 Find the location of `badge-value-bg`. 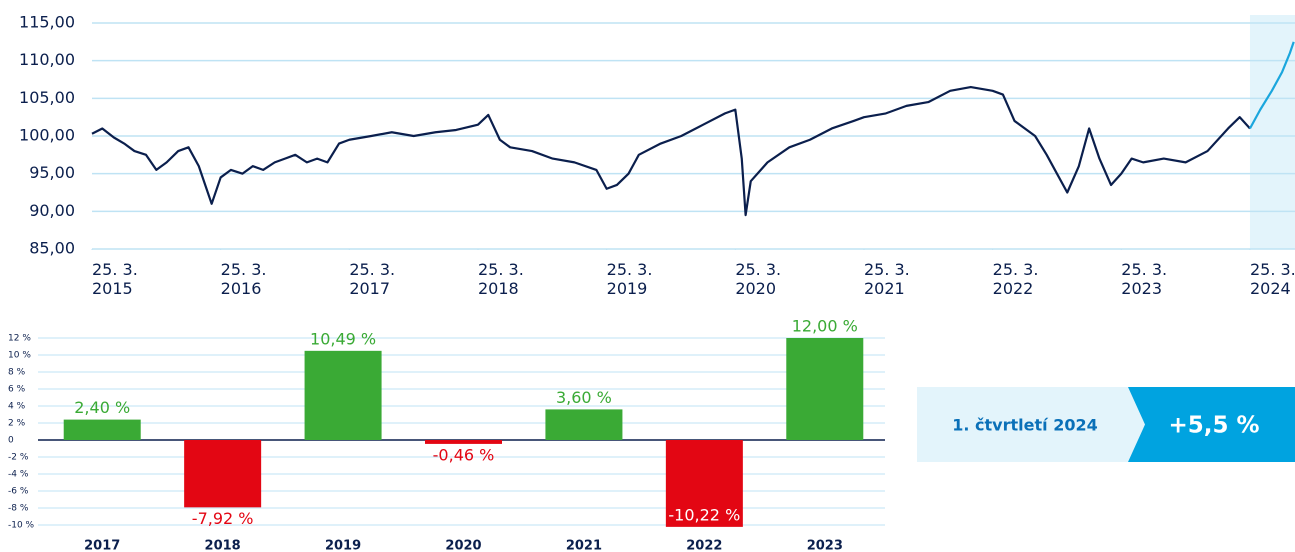

badge-value-bg is located at coordinates (1211, 424).